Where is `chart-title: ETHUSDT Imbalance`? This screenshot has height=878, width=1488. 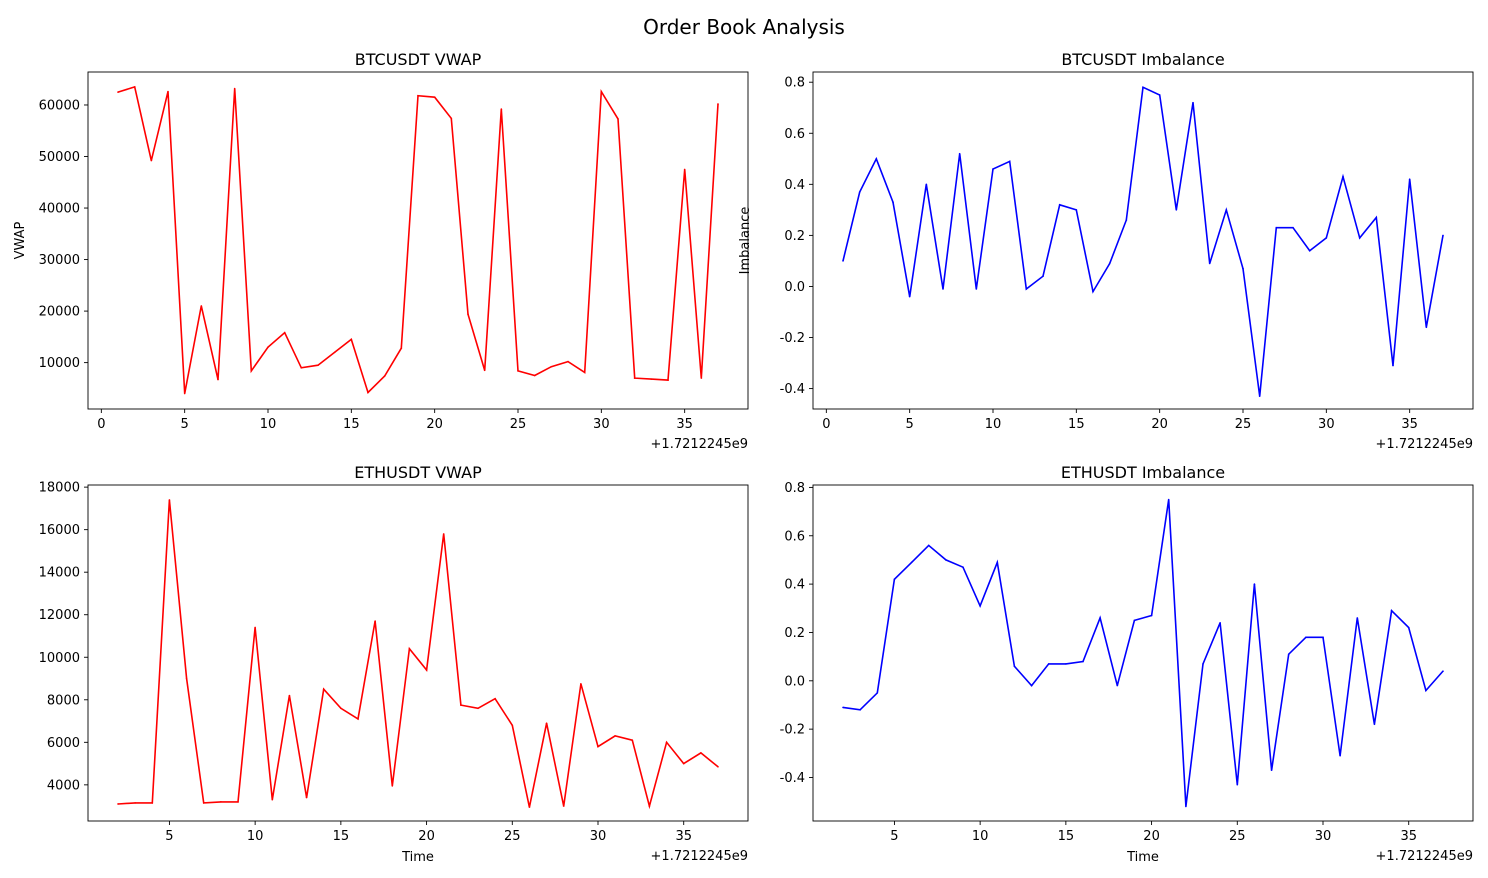 chart-title: ETHUSDT Imbalance is located at coordinates (1143, 472).